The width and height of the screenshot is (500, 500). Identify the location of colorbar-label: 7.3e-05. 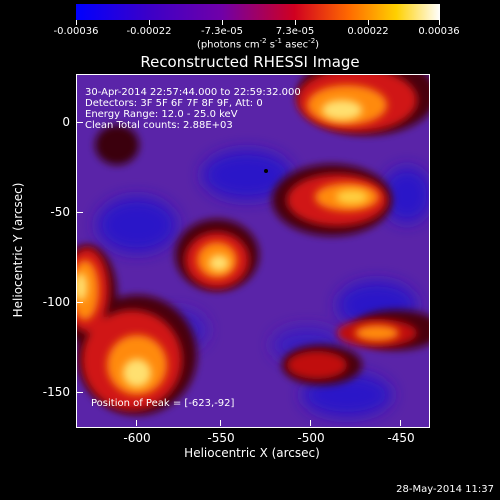
(295, 31).